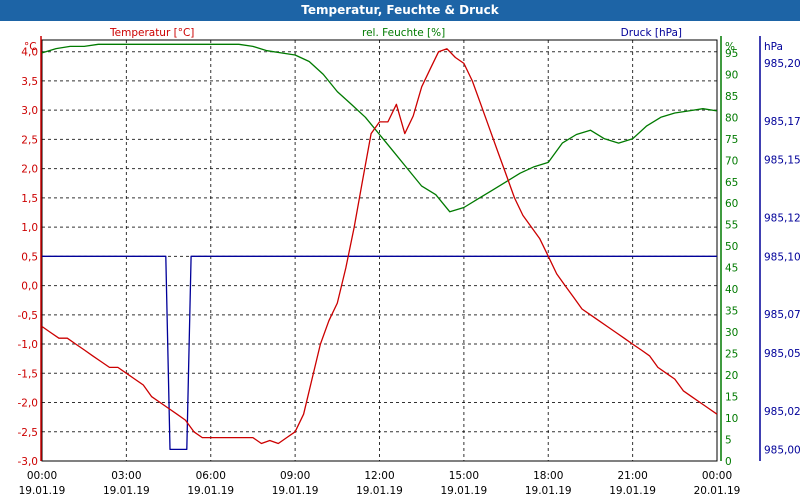  Describe the element at coordinates (731, 398) in the screenshot. I see `humidity-tick-label: 15` at that location.